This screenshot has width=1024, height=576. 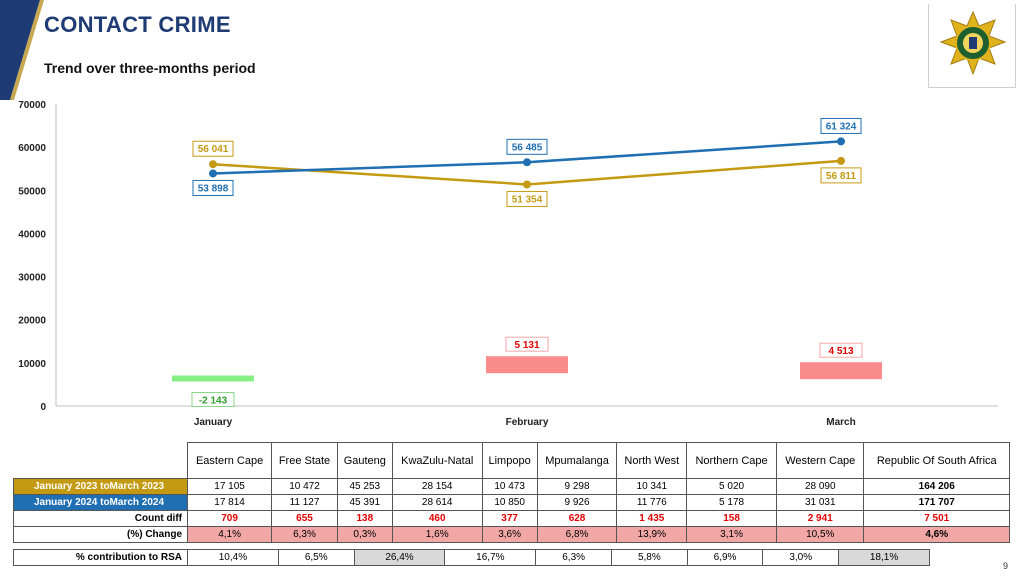 What do you see at coordinates (43, 407) in the screenshot?
I see `y-tick-label: 0` at bounding box center [43, 407].